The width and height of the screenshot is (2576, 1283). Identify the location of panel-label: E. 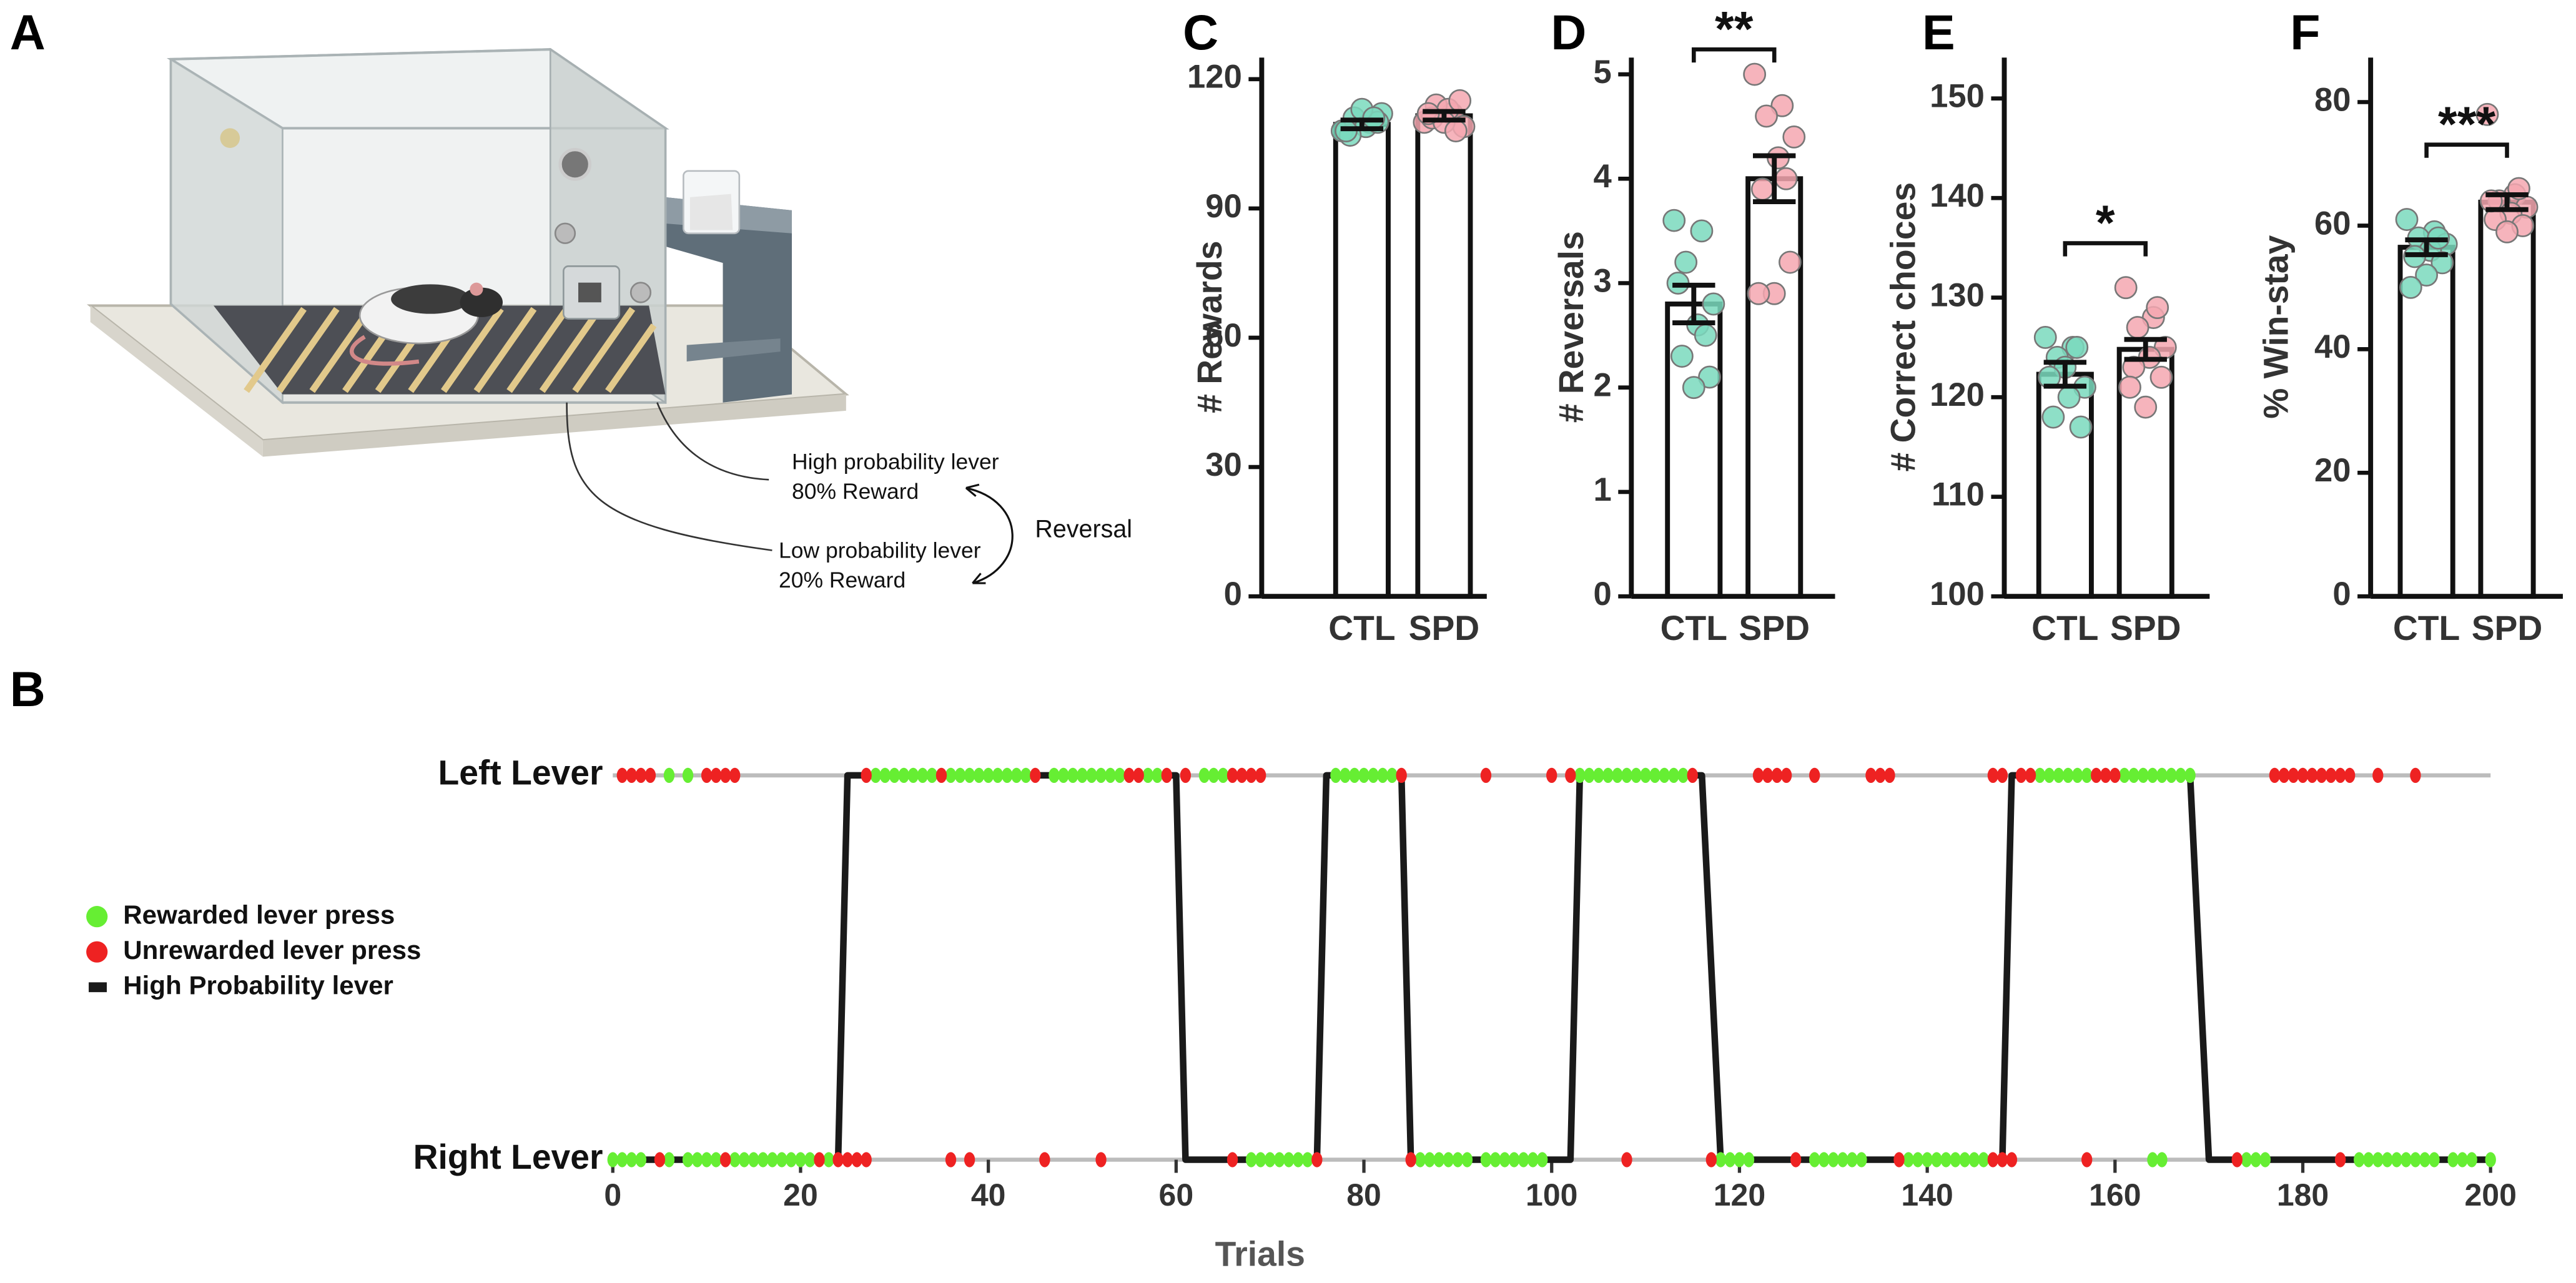
(1939, 32).